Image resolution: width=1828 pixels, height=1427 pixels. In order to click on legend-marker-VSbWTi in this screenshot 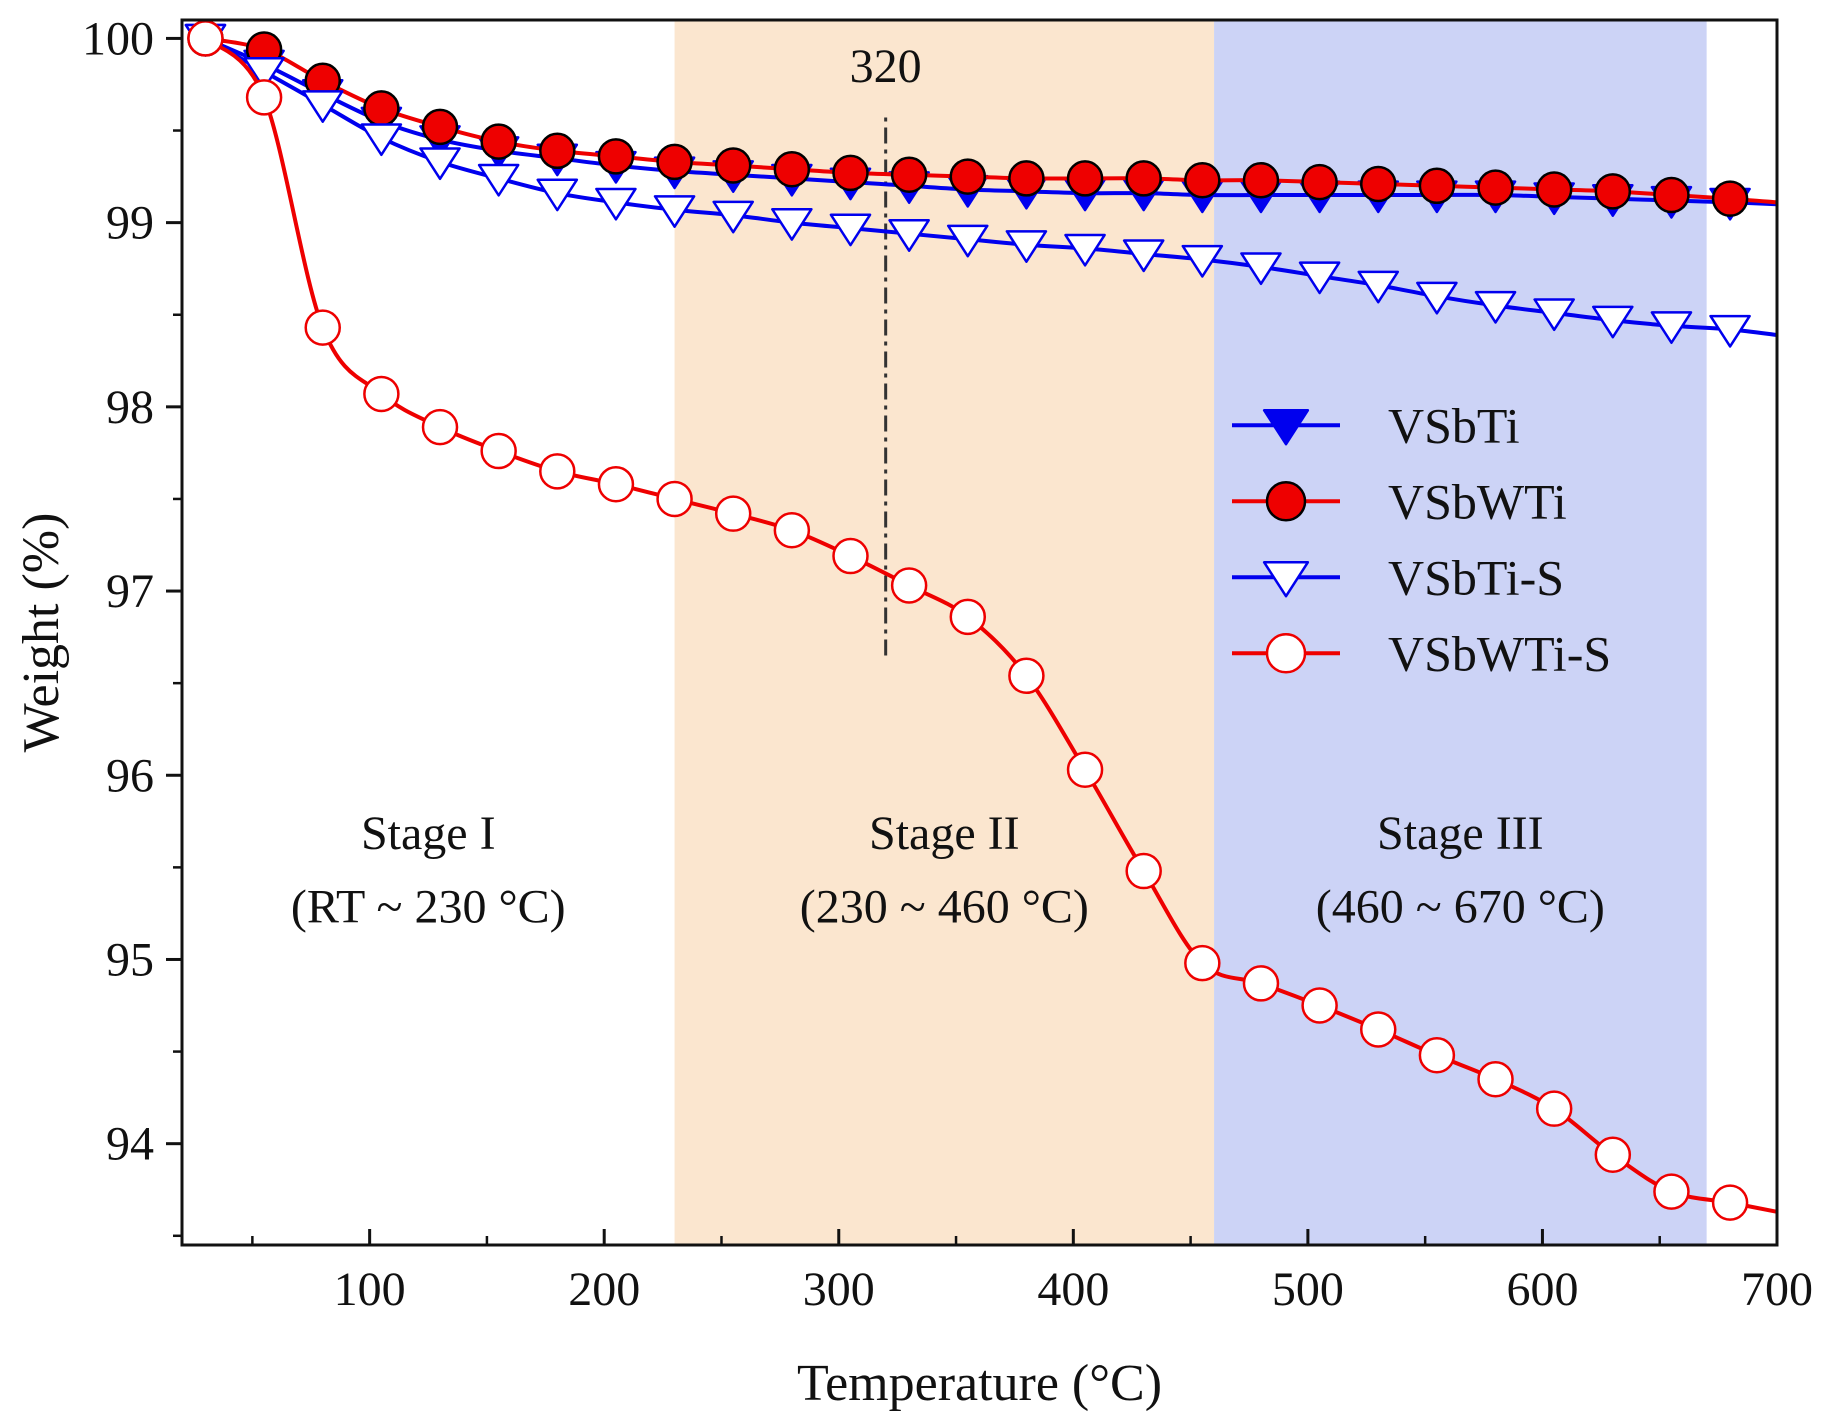, I will do `click(1286, 501)`.